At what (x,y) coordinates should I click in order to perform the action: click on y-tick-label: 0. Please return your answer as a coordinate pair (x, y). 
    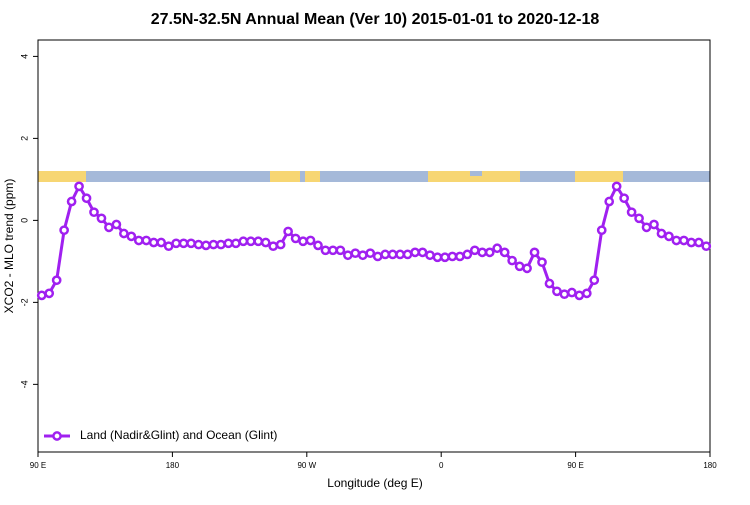
    Looking at the image, I should click on (24, 220).